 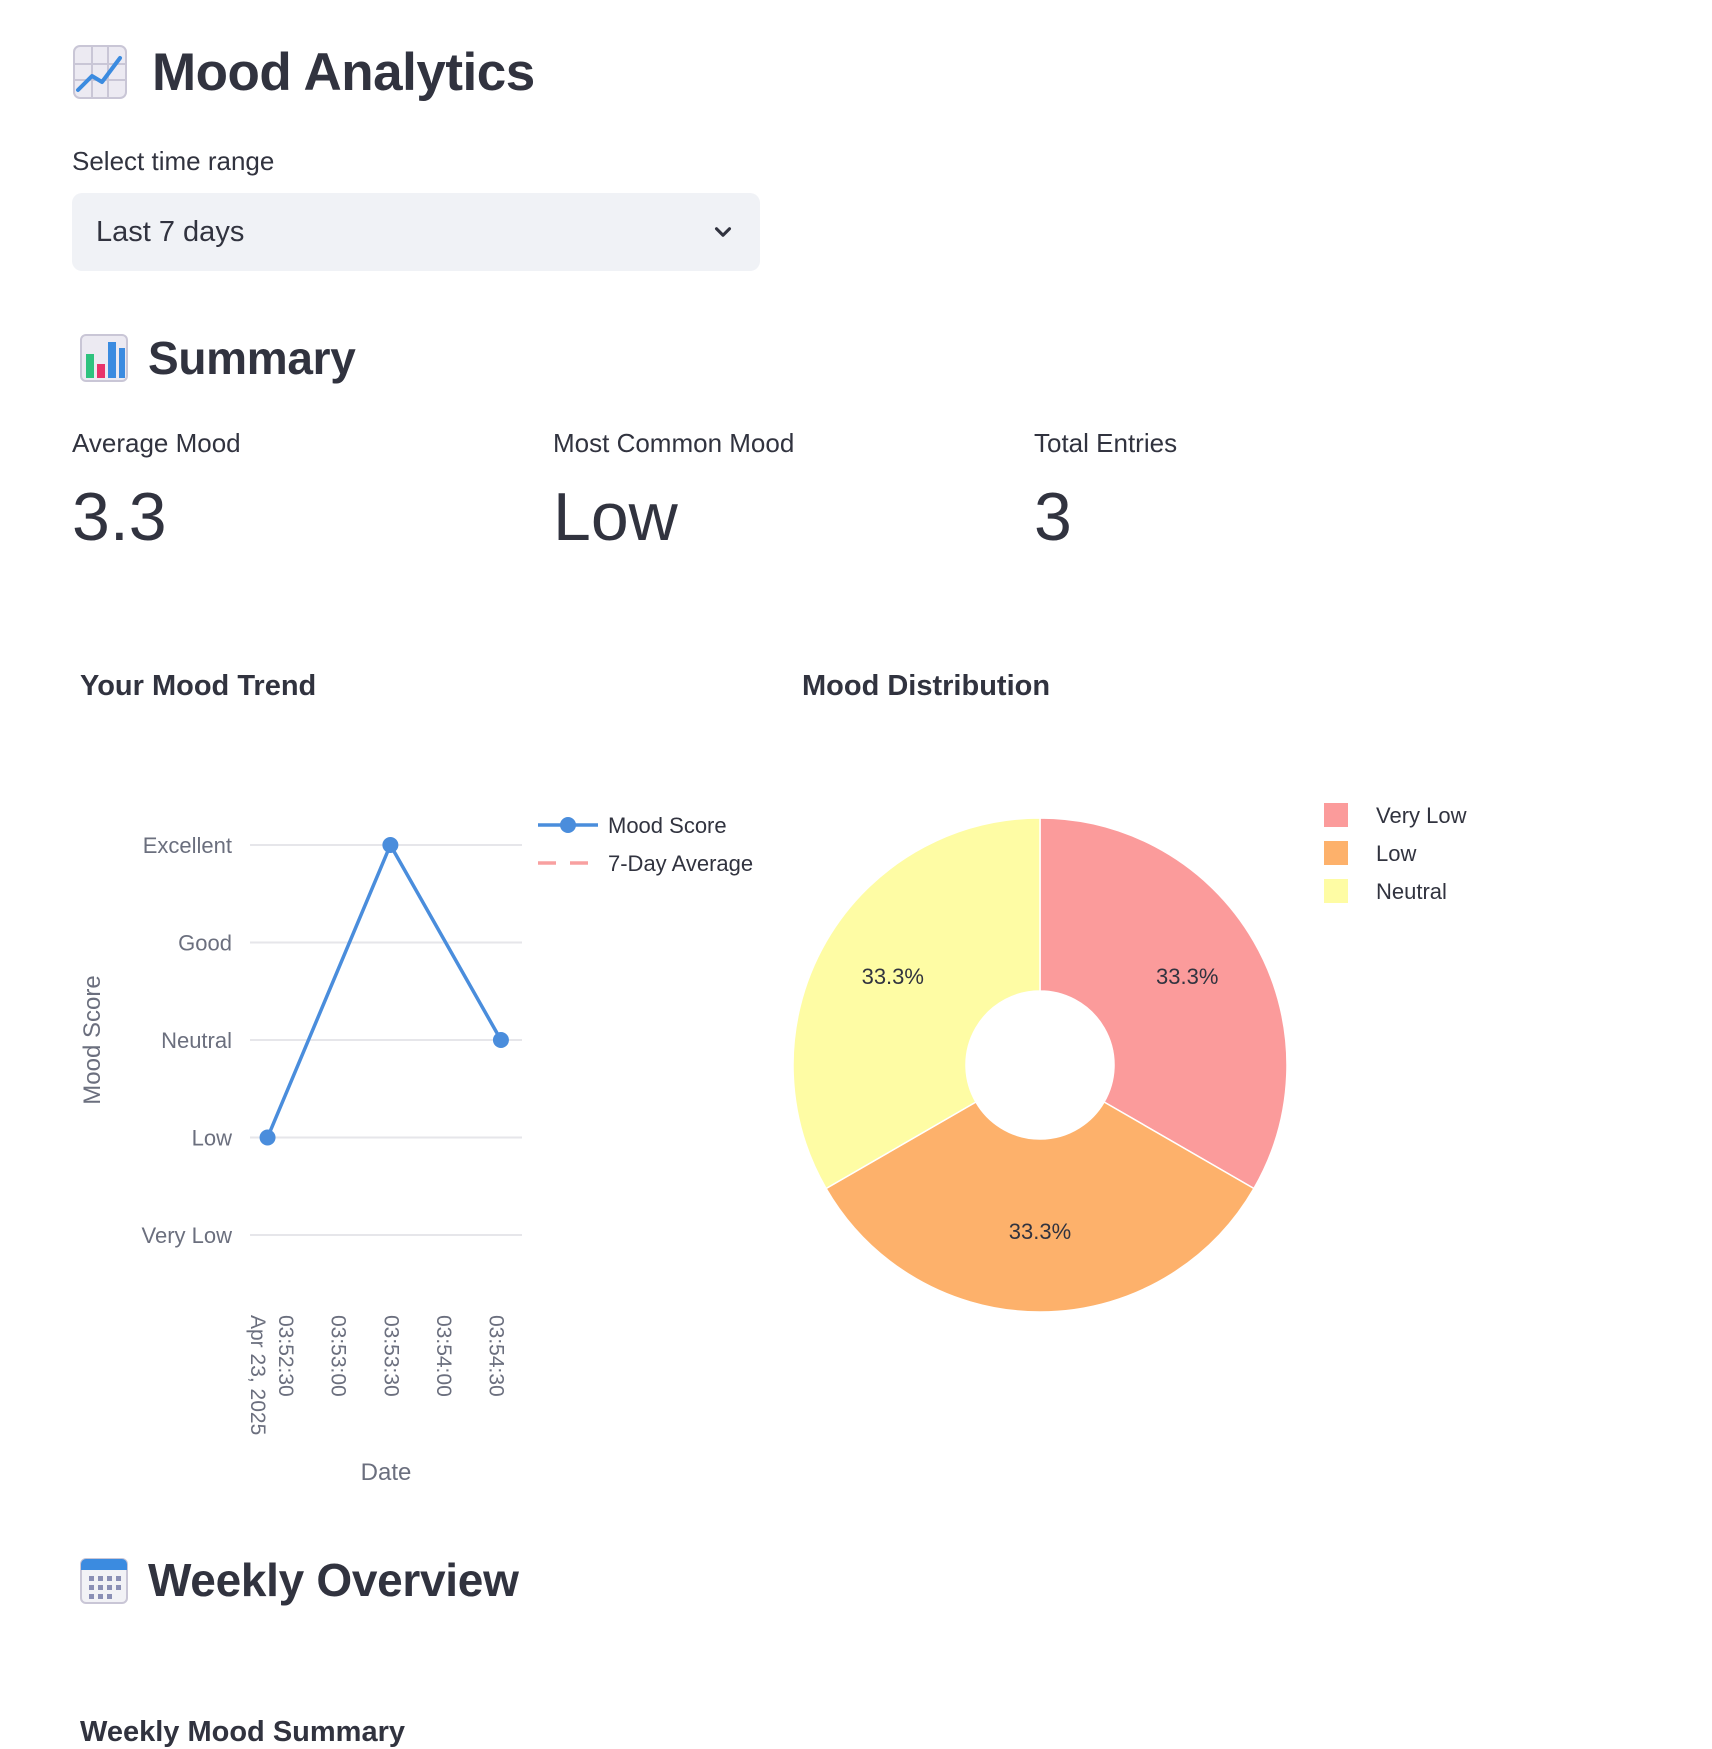 What do you see at coordinates (667, 825) in the screenshot?
I see `legend-label-mood-score: Mood Score` at bounding box center [667, 825].